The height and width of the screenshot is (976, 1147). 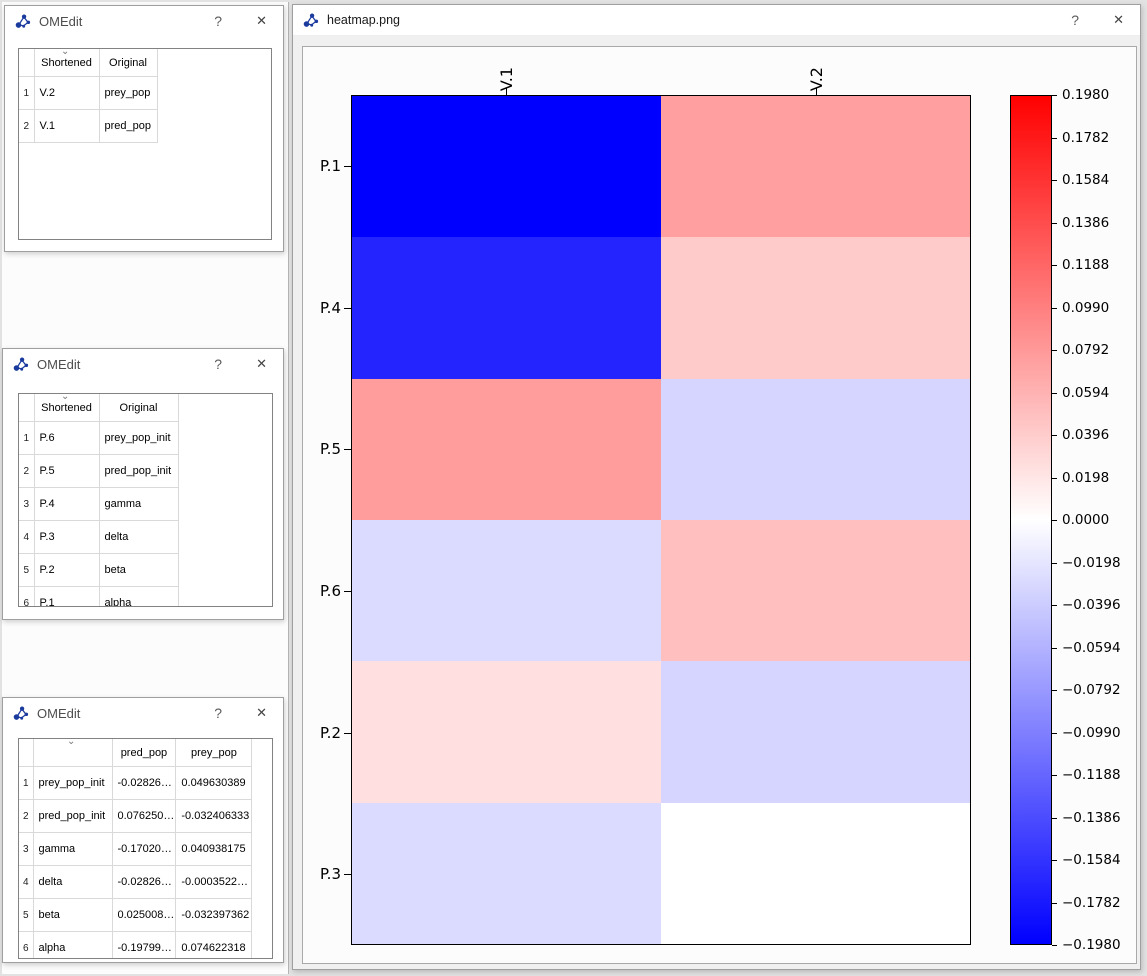 What do you see at coordinates (214, 944) in the screenshot?
I see `table-cell: 0.074622318` at bounding box center [214, 944].